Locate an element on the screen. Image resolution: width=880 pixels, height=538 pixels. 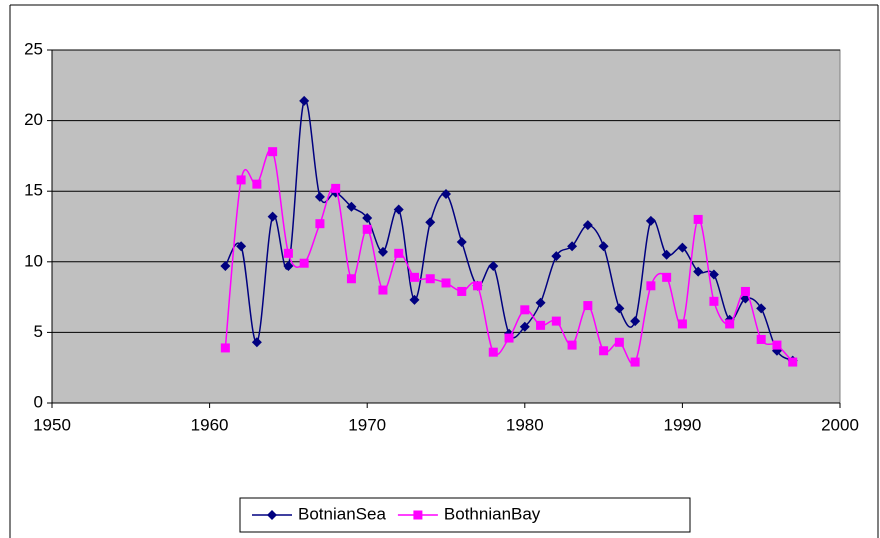
x-tick-label: 1970 is located at coordinates (367, 424).